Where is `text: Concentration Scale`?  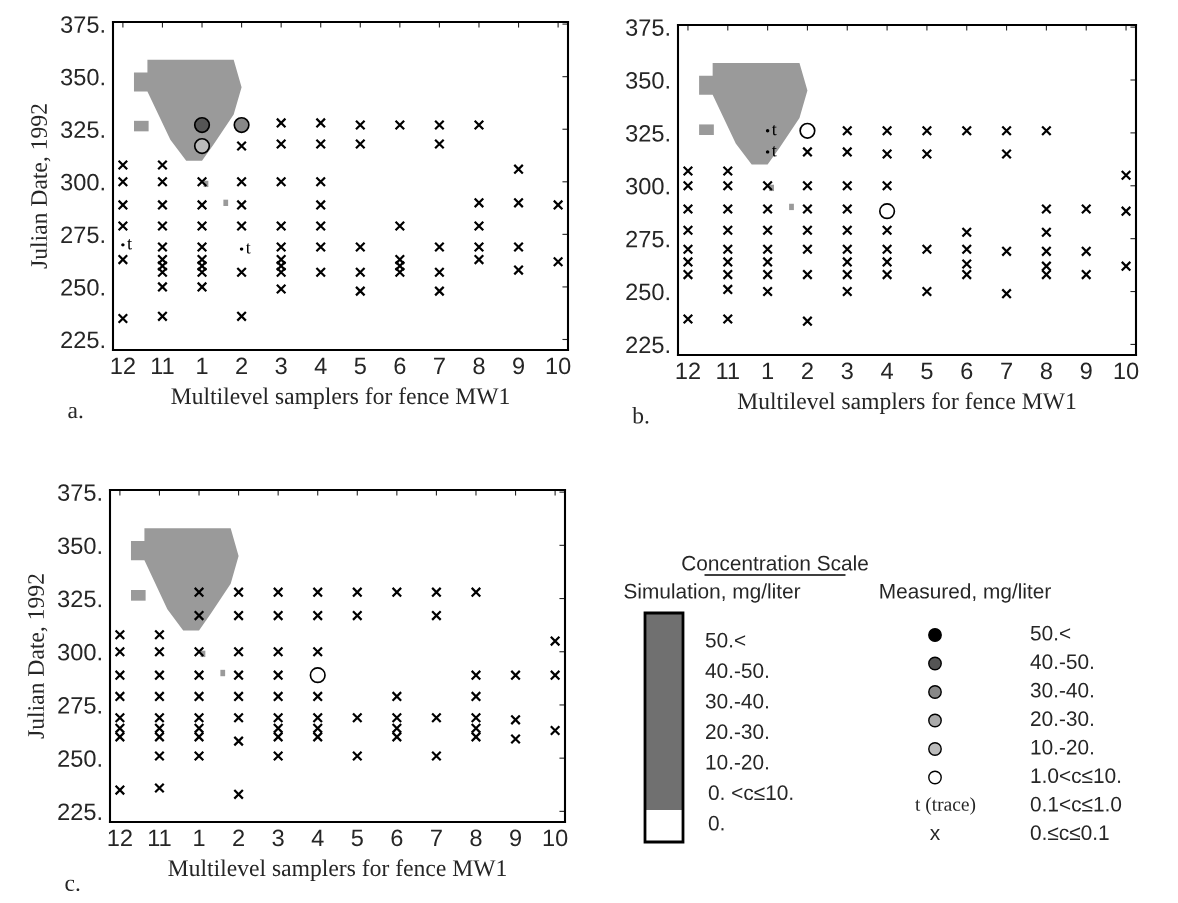 text: Concentration Scale is located at coordinates (775, 563).